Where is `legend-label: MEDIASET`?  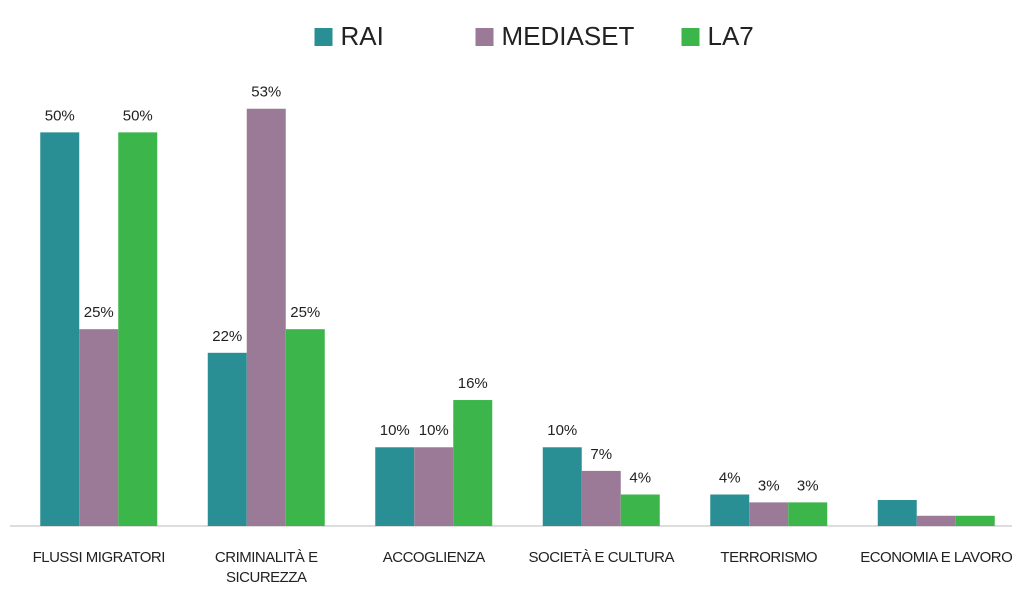
legend-label: MEDIASET is located at coordinates (568, 36).